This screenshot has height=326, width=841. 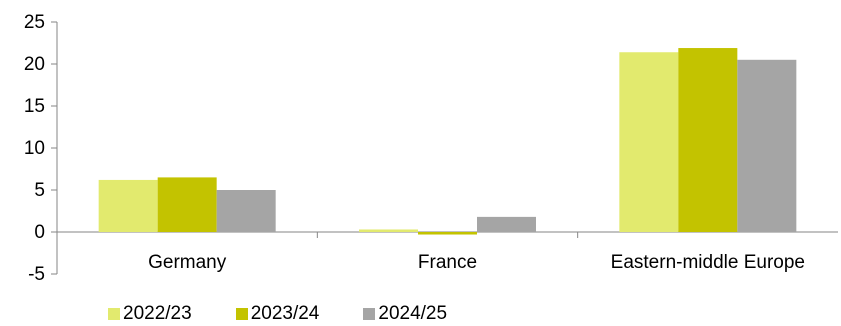 I want to click on y-axis: 25 20 15 10 5 0 -5, so click(x=41, y=148).